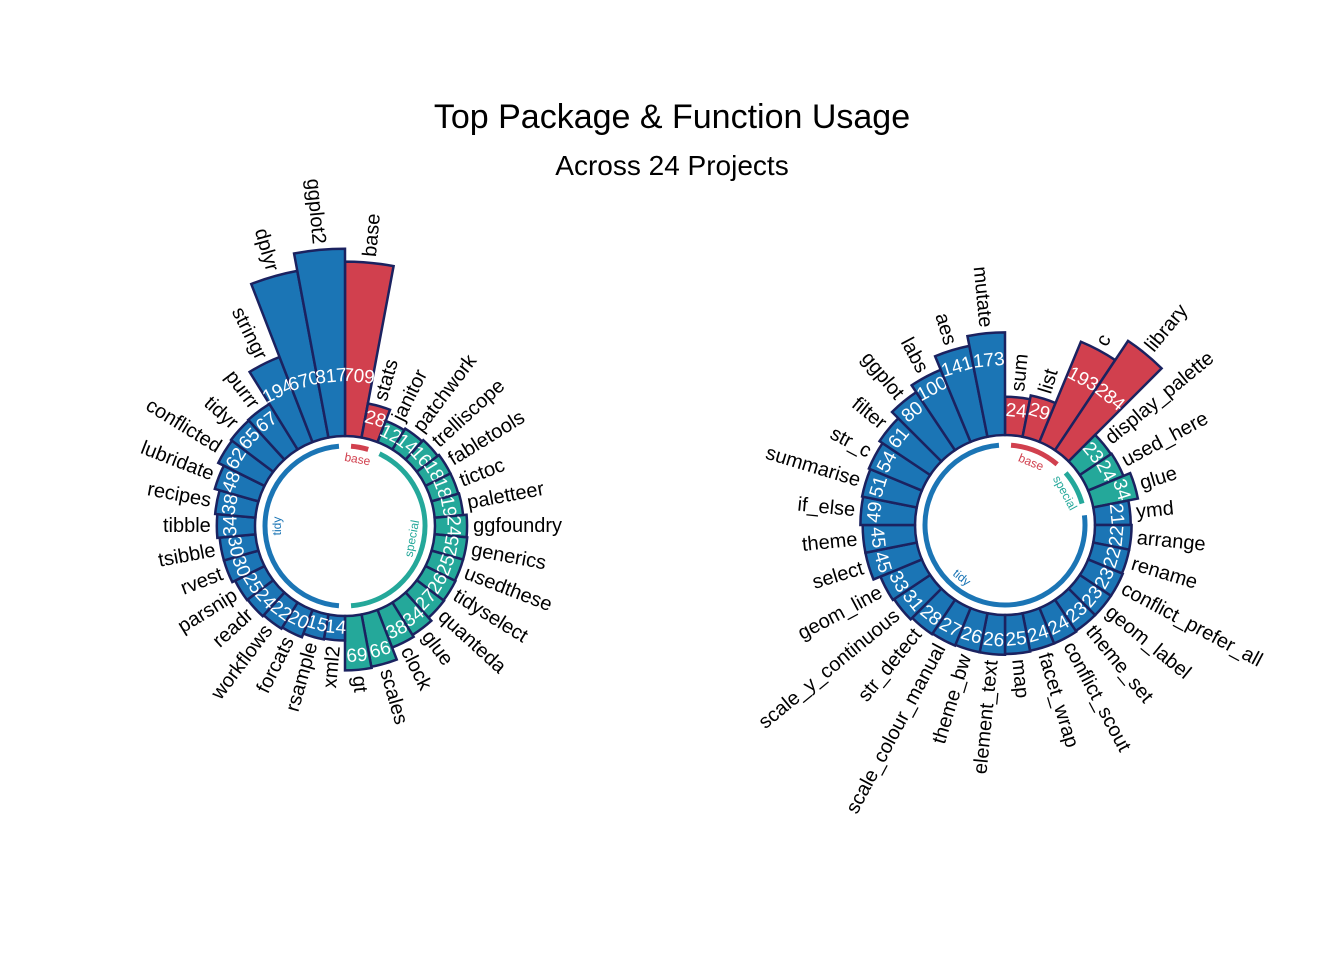 The width and height of the screenshot is (1344, 960). I want to click on value-label-arrange: 22, so click(1117, 535).